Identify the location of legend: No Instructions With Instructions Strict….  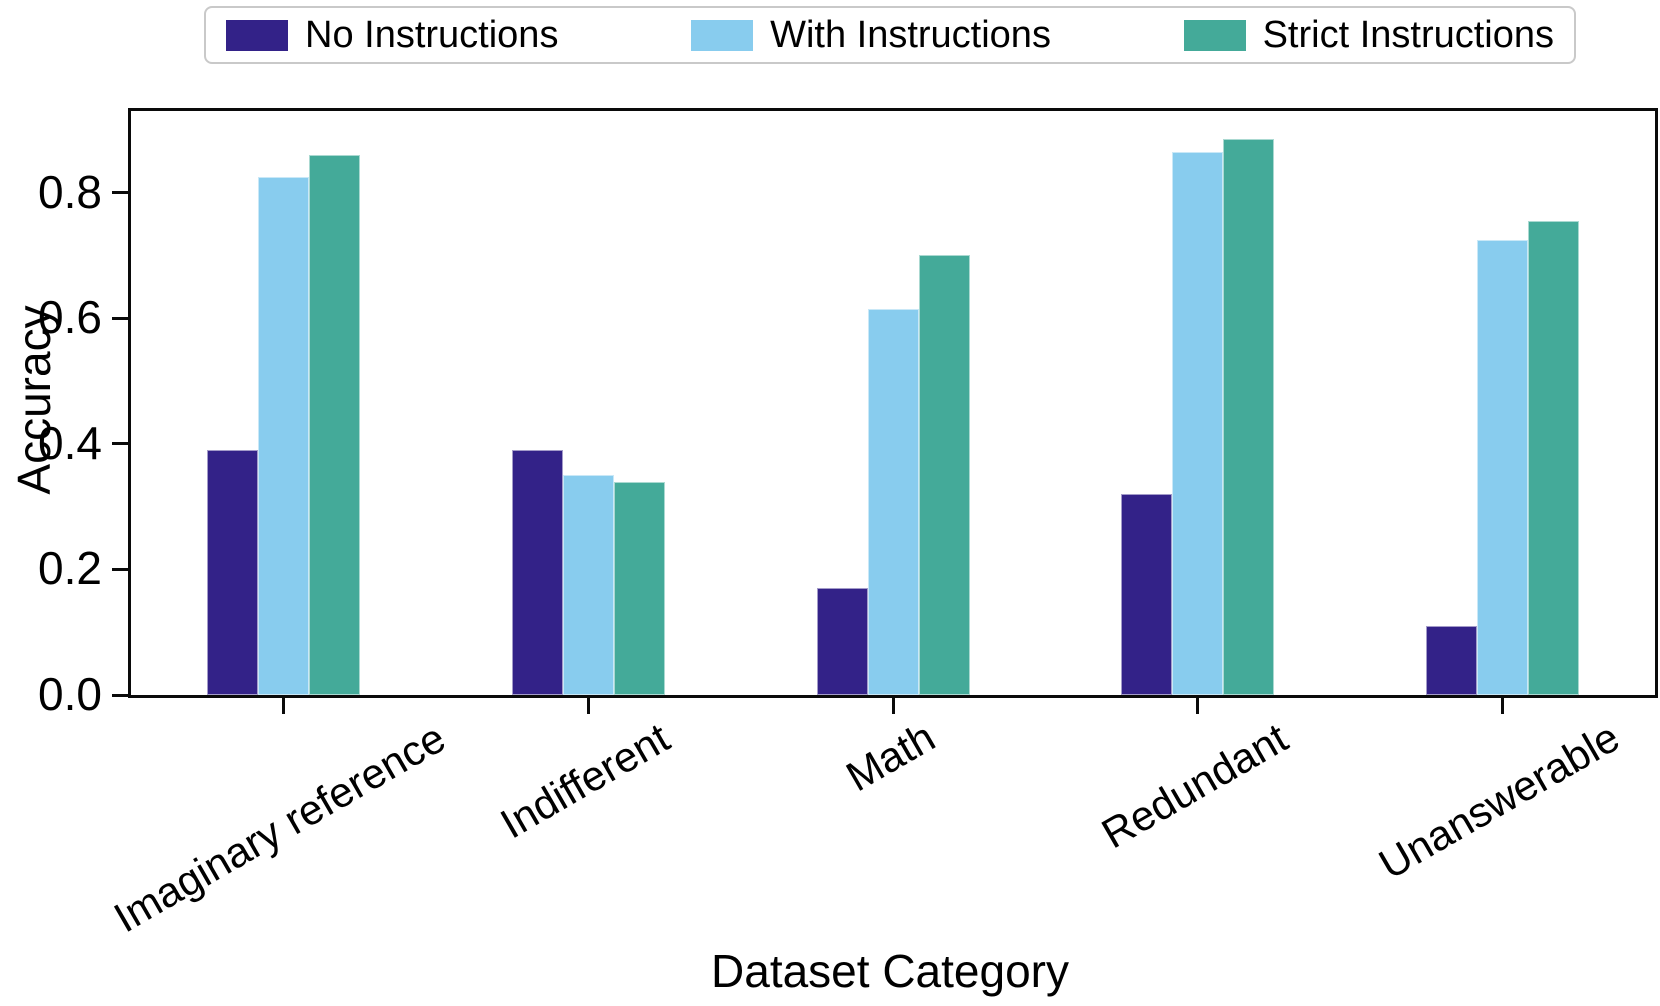
(890, 35).